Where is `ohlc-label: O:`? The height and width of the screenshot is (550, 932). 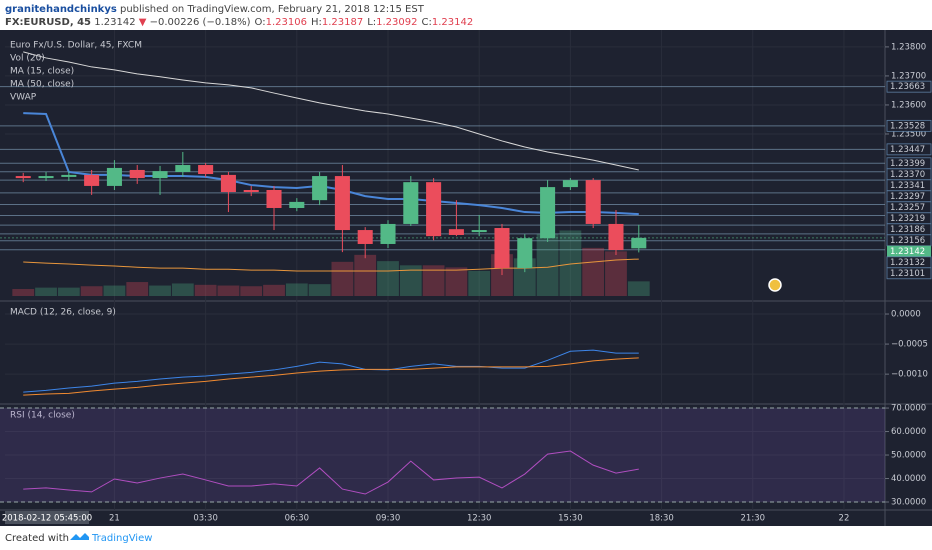
ohlc-label: O: is located at coordinates (260, 22).